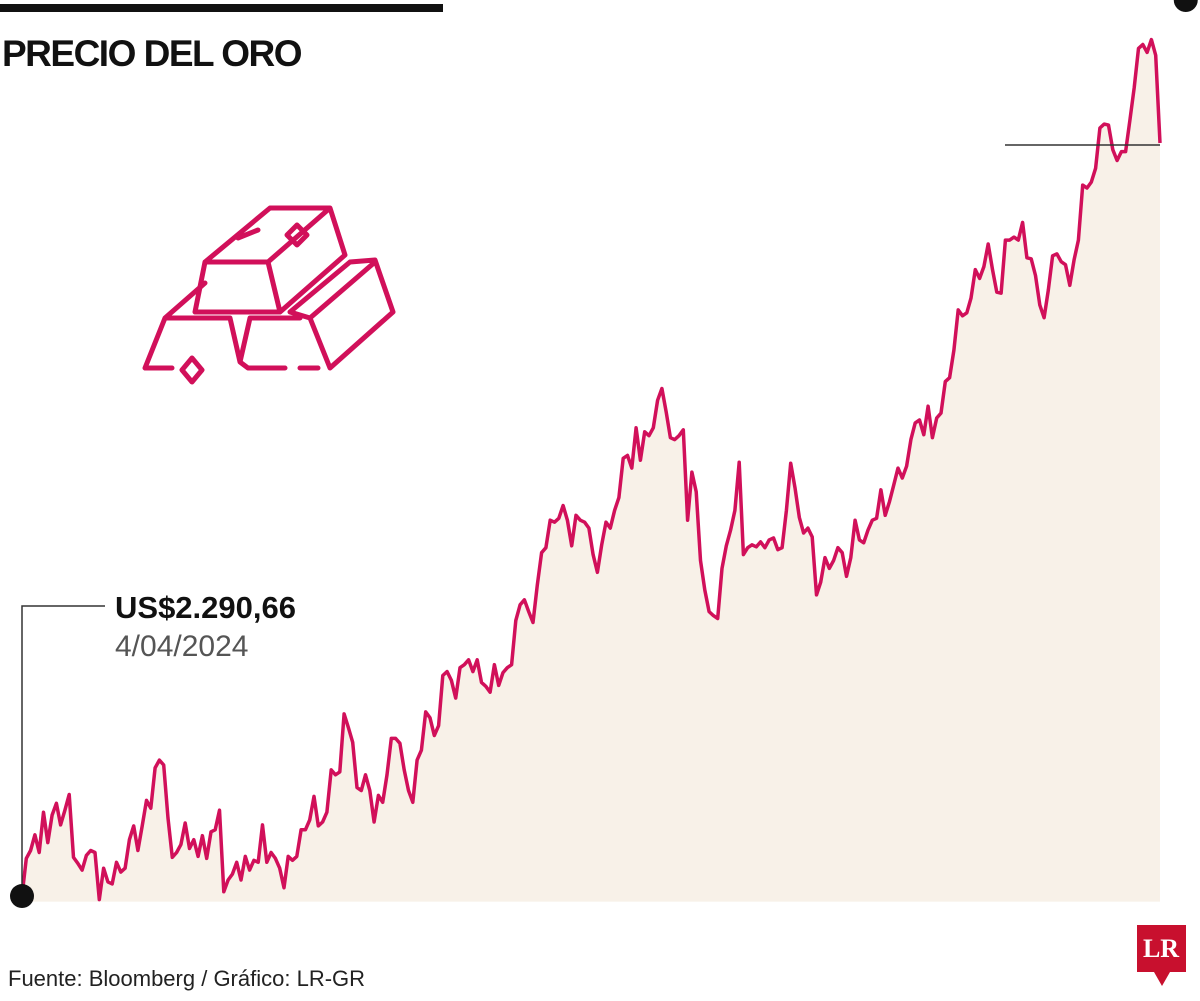 This screenshot has width=1200, height=1001. I want to click on date-label: 4/04/2024, so click(181, 646).